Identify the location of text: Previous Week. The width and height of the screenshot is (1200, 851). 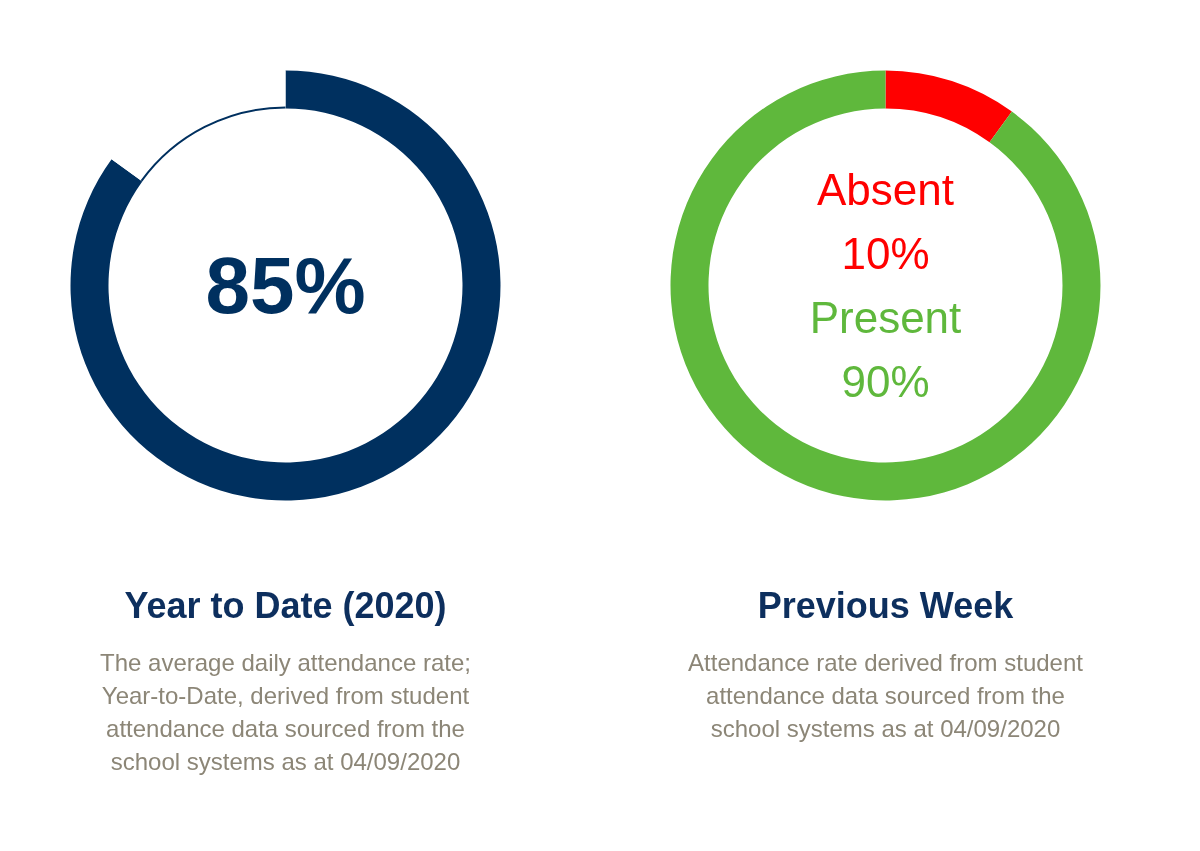
(886, 605).